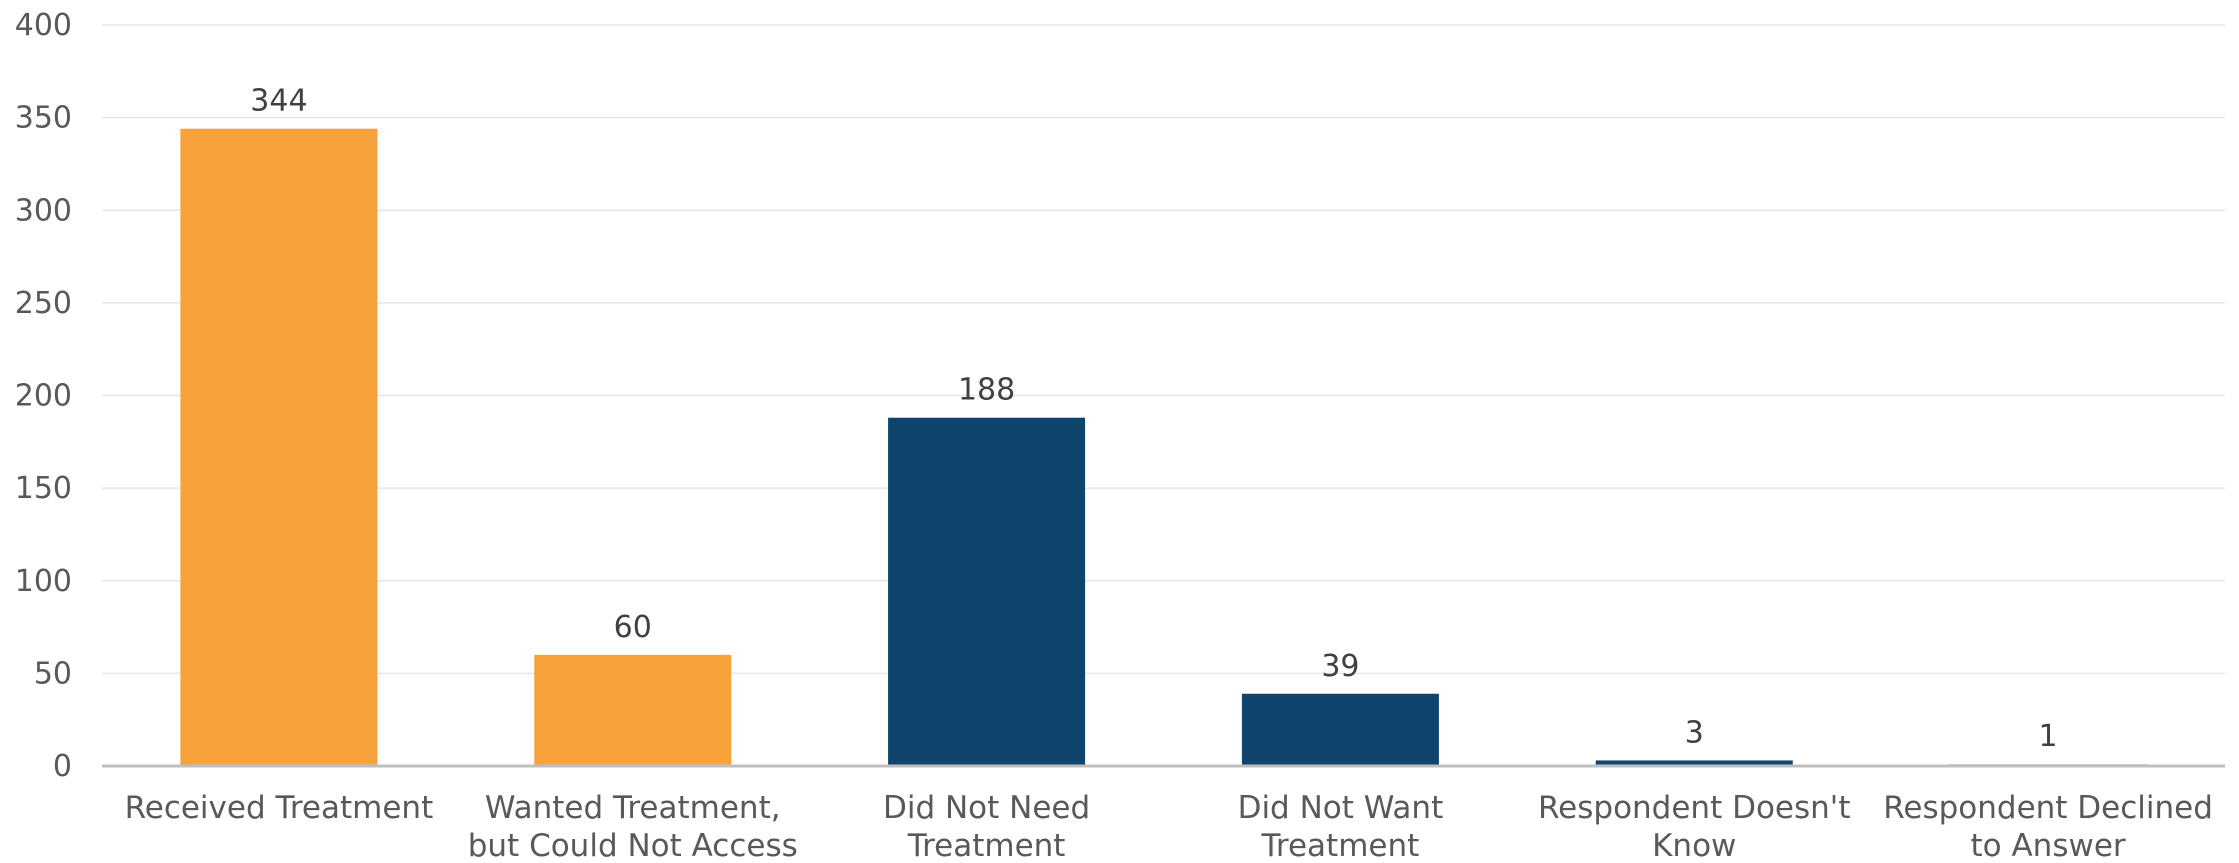 The width and height of the screenshot is (2239, 863). Describe the element at coordinates (633, 808) in the screenshot. I see `x-tick-label-line: Wanted Treatment,` at that location.